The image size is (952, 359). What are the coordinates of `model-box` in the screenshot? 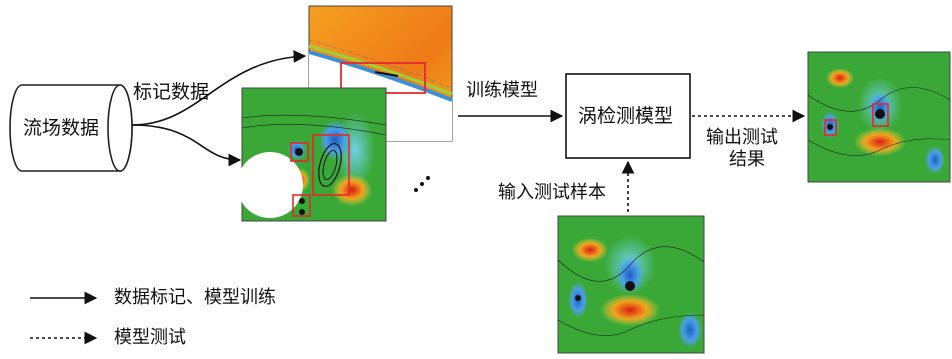 It's located at (628, 116).